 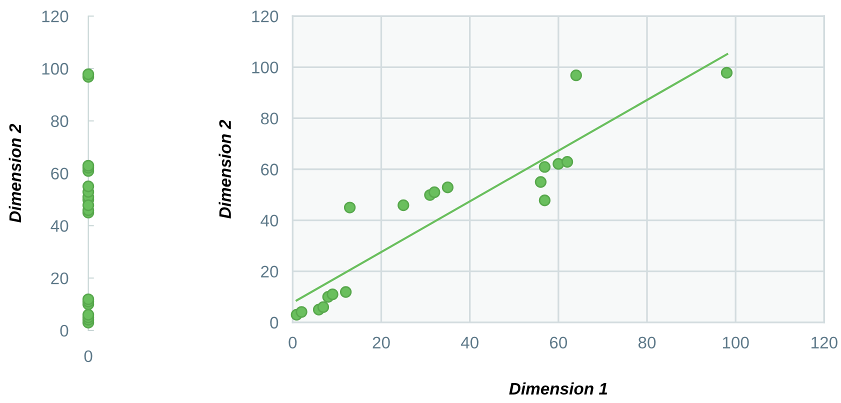 What do you see at coordinates (825, 342) in the screenshot?
I see `x-tick-label: 120` at bounding box center [825, 342].